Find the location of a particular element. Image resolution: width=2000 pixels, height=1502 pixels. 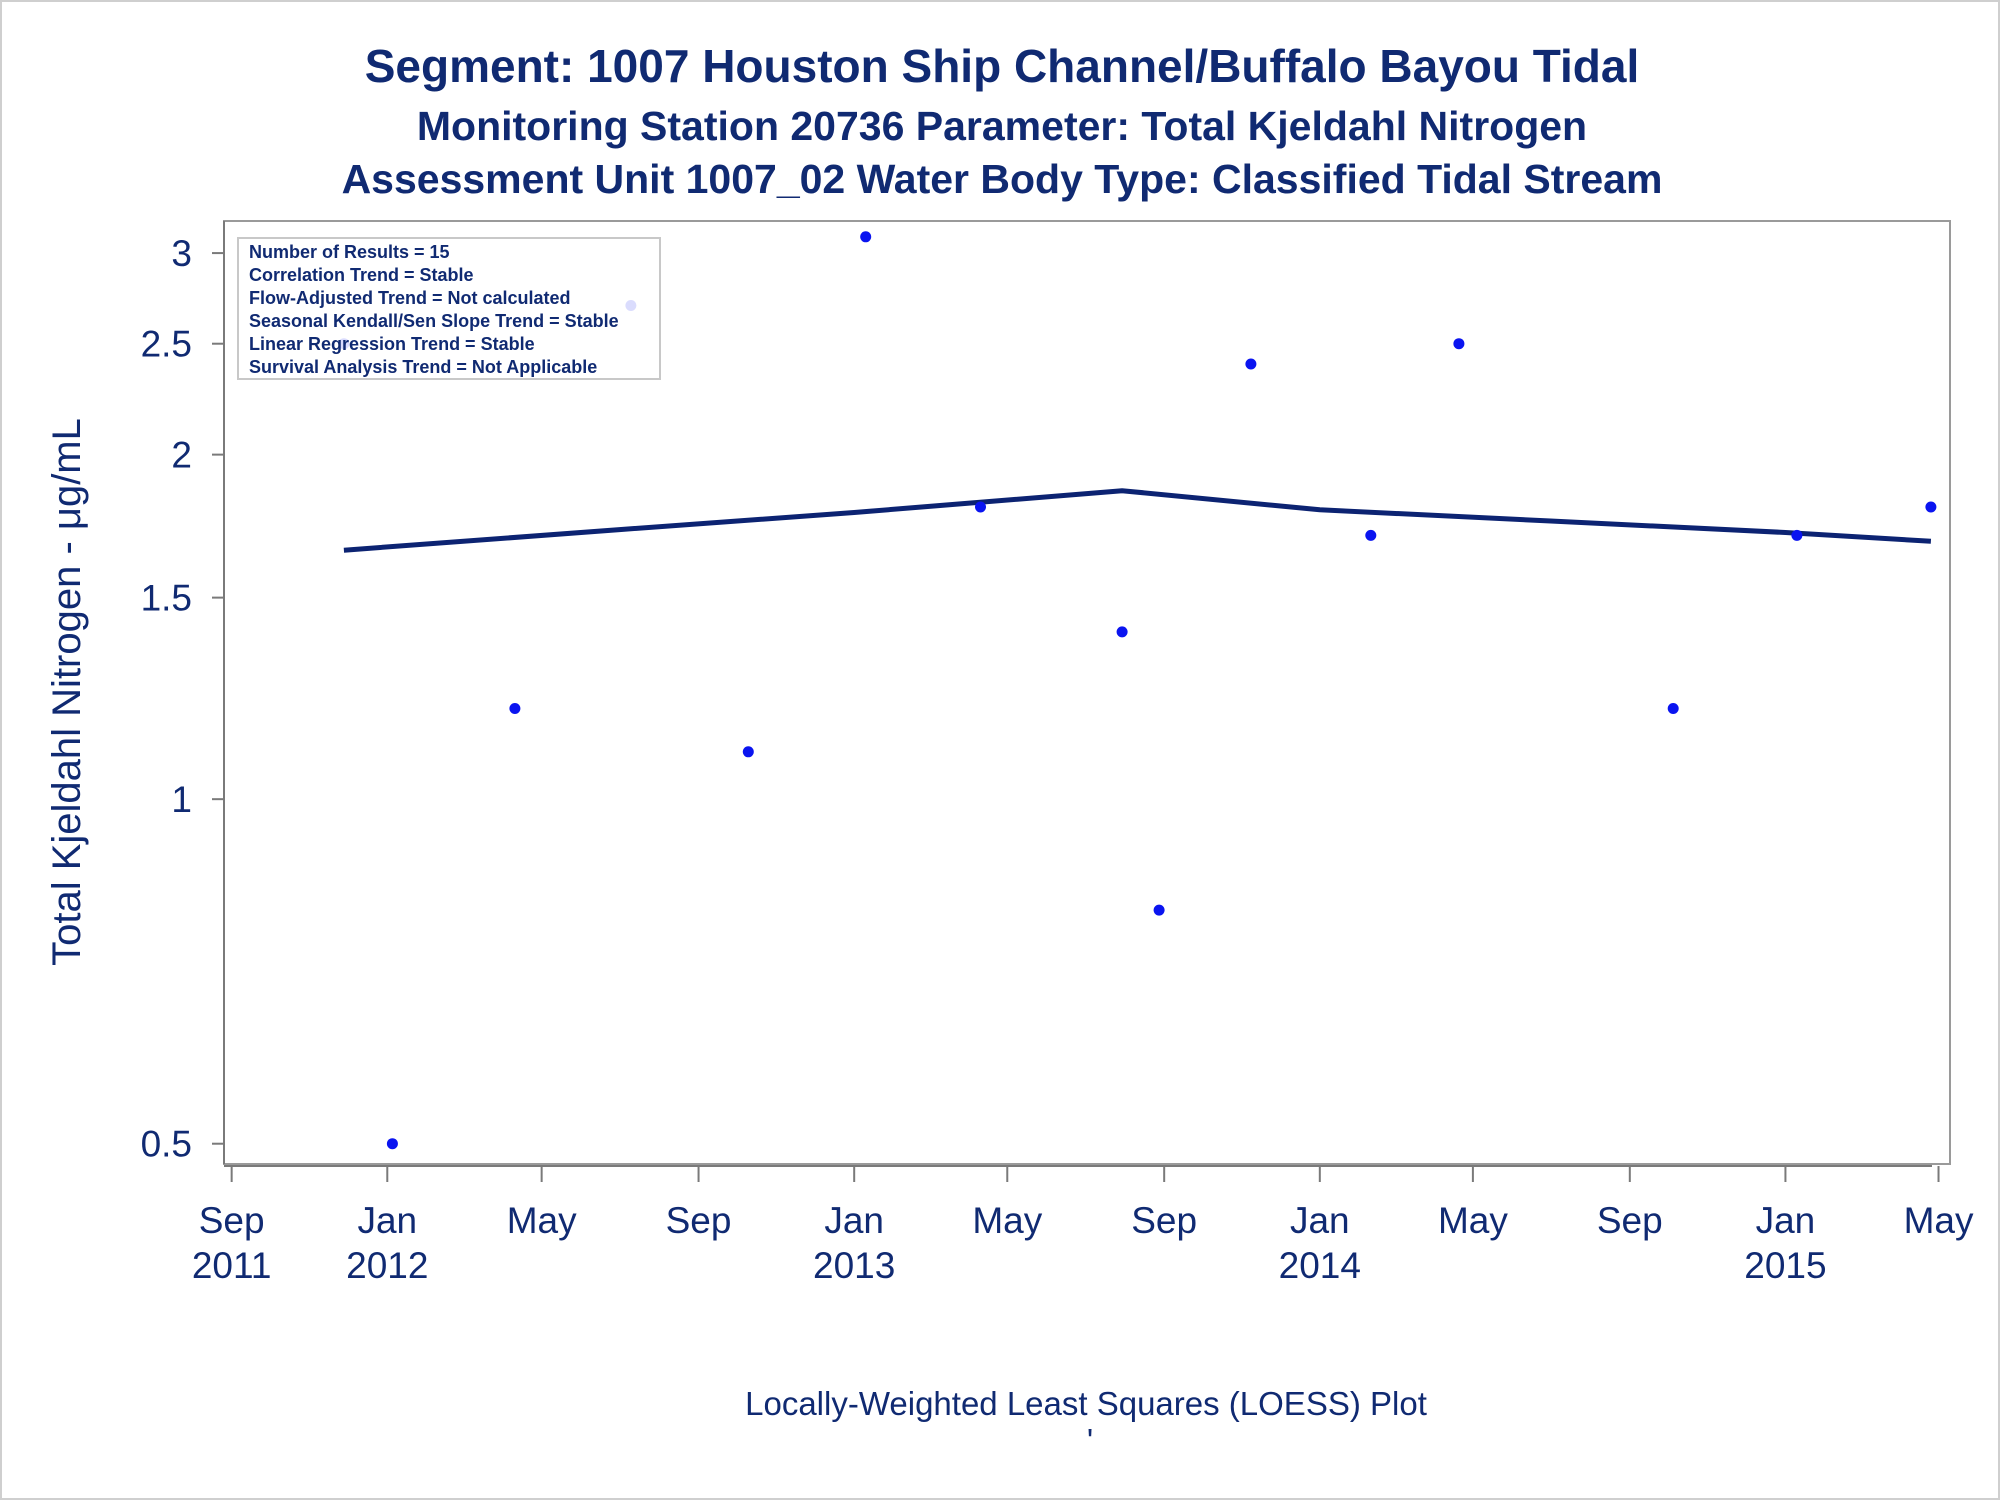

loess-curve is located at coordinates (1137, 520).